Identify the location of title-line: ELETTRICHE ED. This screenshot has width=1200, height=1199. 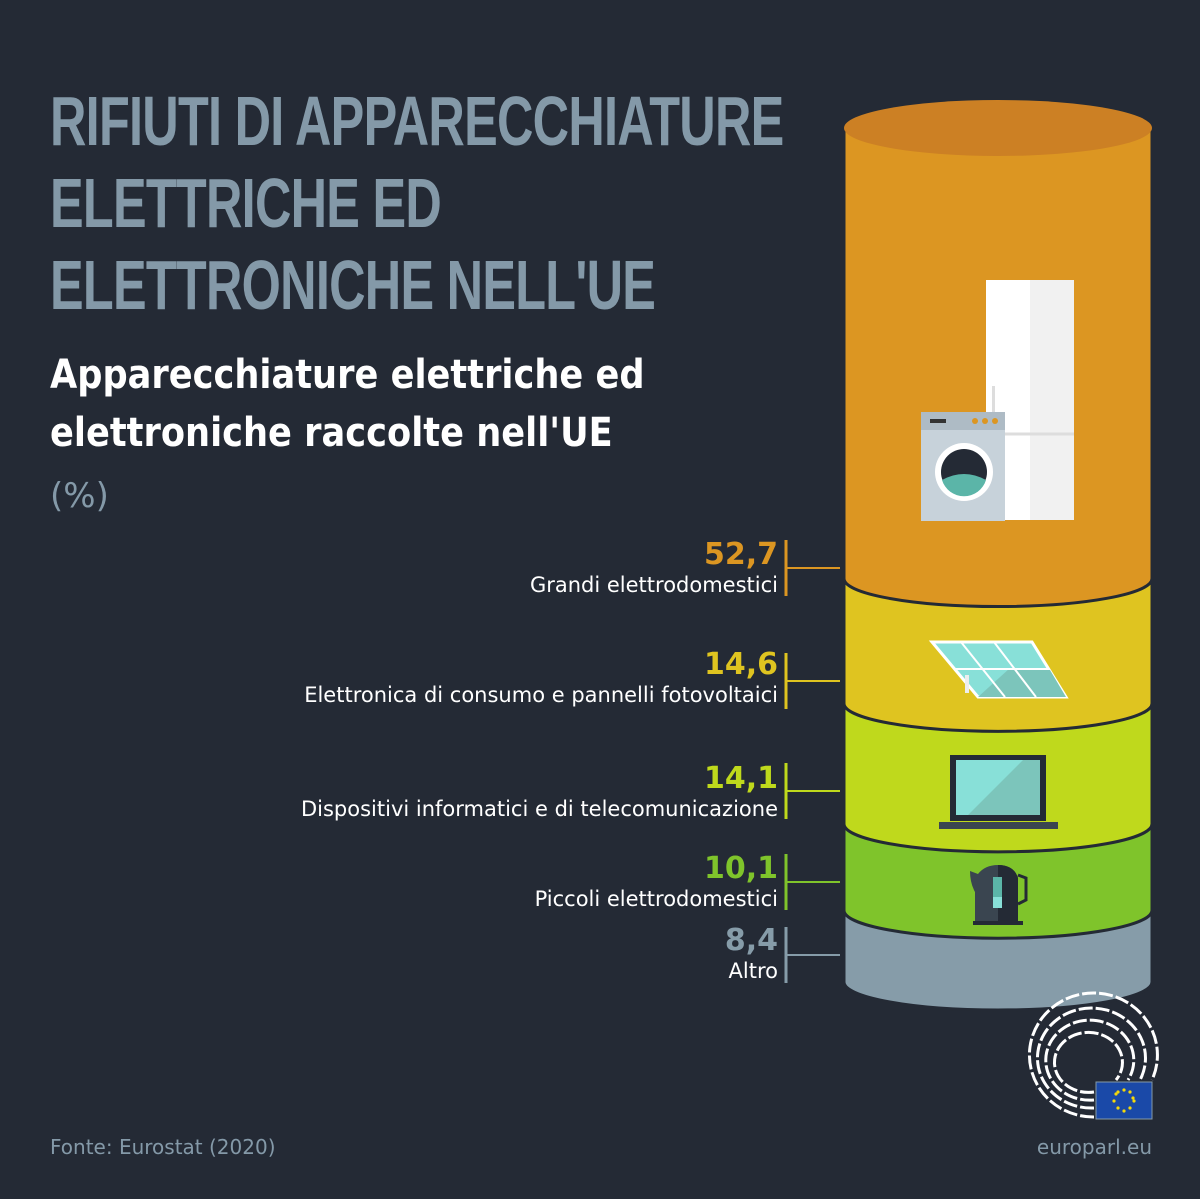
(246, 203).